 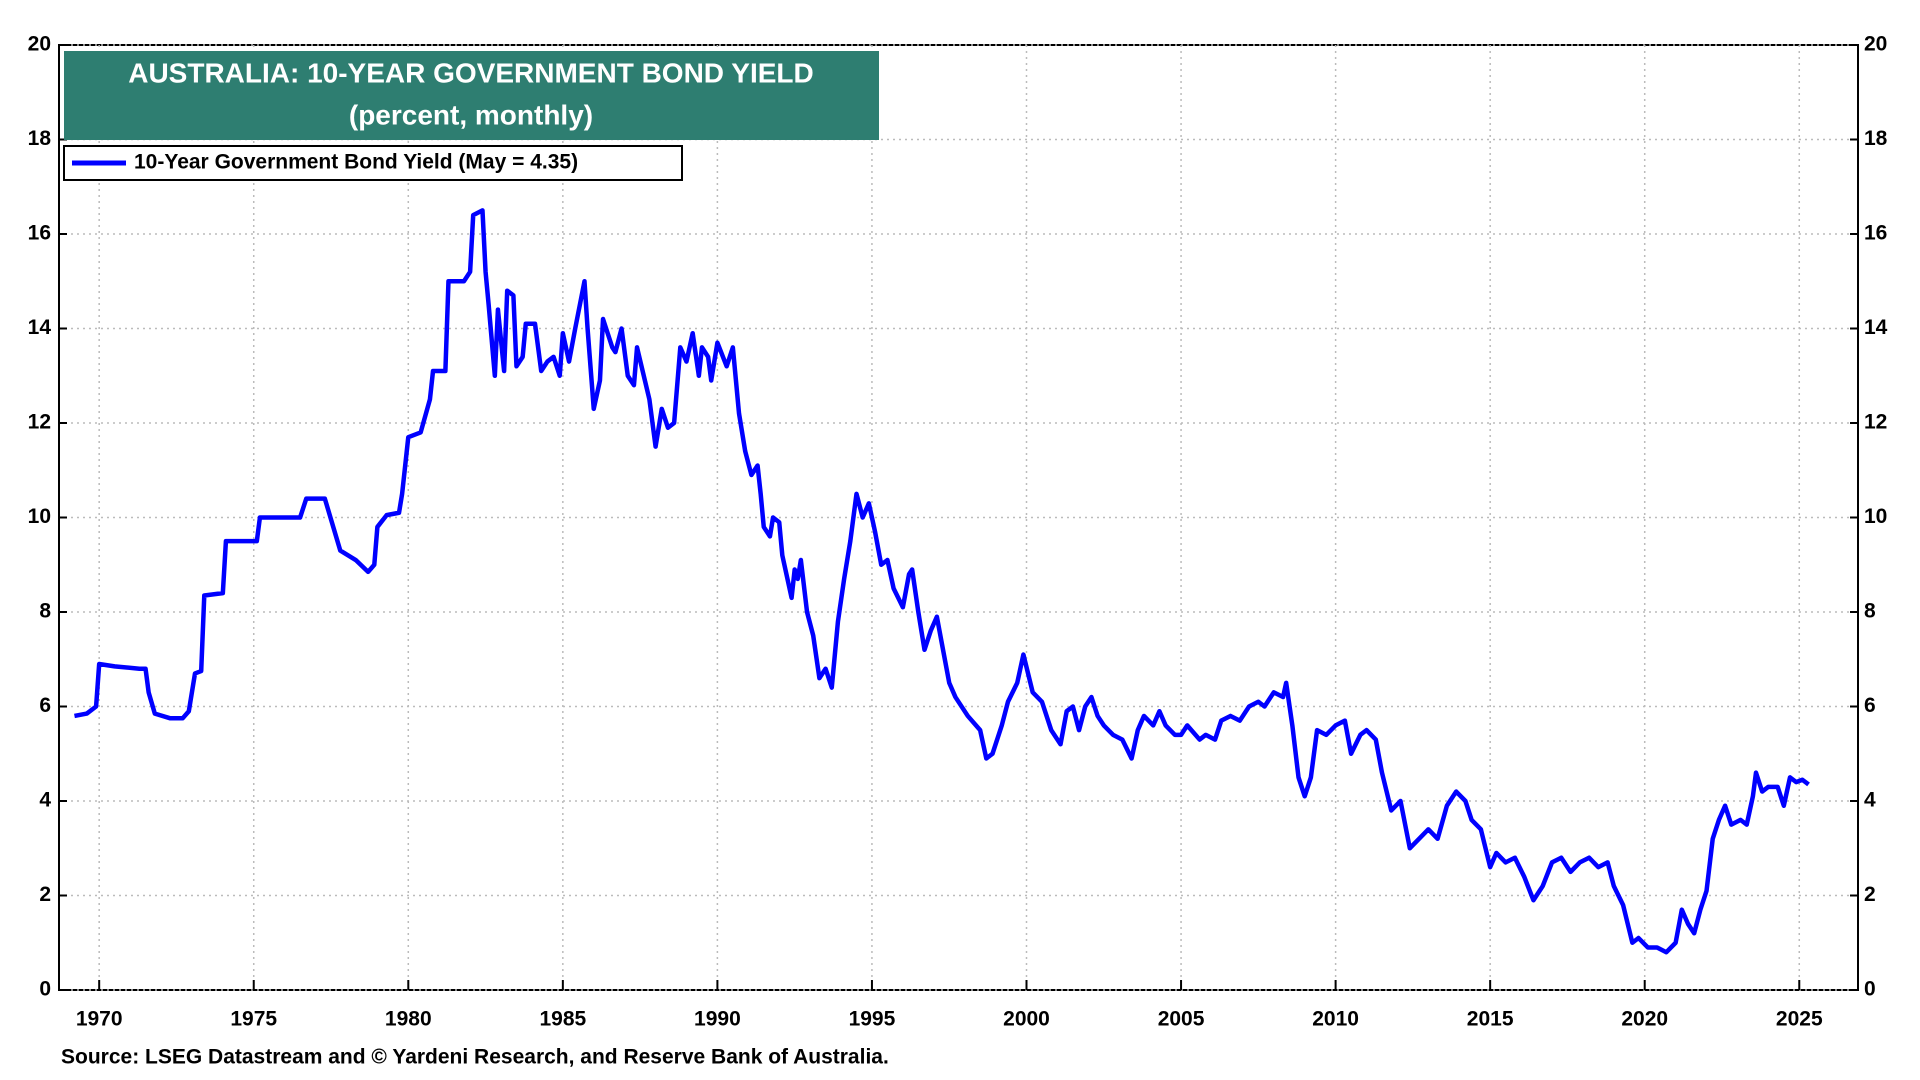 I want to click on x-tick-label: 1985, so click(x=562, y=1019).